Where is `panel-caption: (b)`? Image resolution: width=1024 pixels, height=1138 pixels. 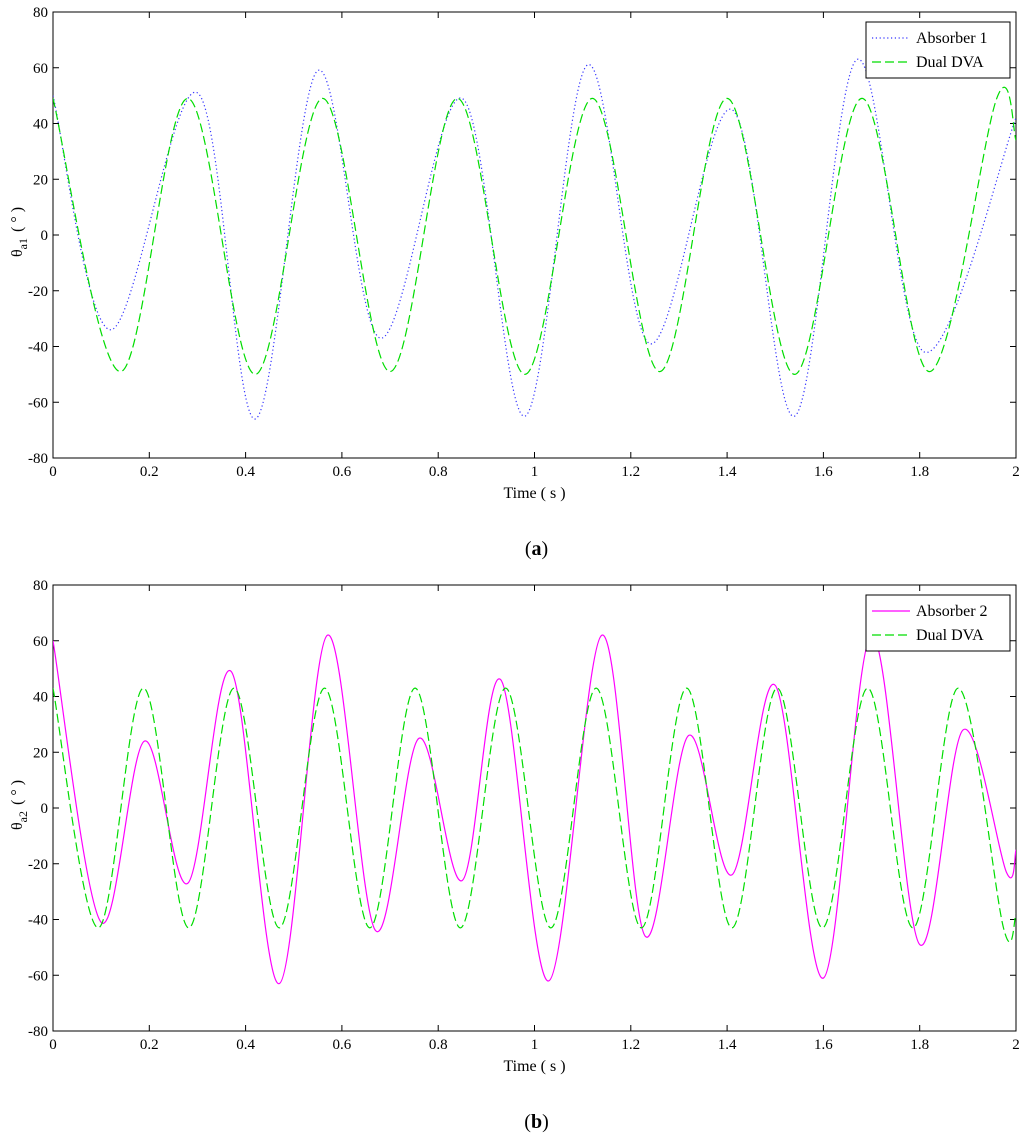
panel-caption: (b) is located at coordinates (536, 1122).